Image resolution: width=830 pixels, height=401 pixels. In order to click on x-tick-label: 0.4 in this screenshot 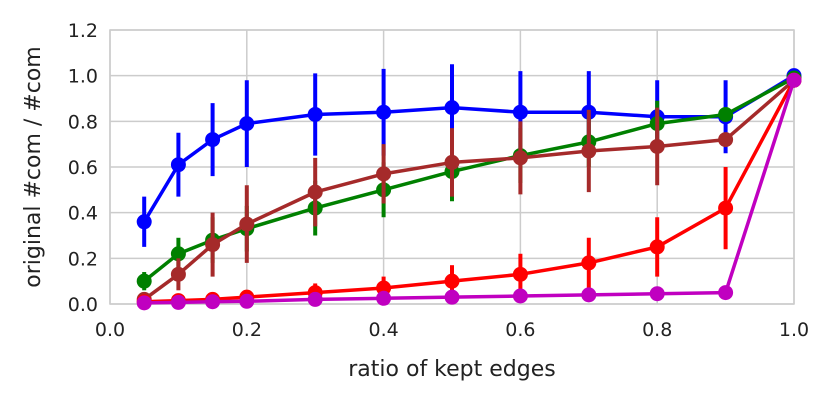, I will do `click(383, 330)`.